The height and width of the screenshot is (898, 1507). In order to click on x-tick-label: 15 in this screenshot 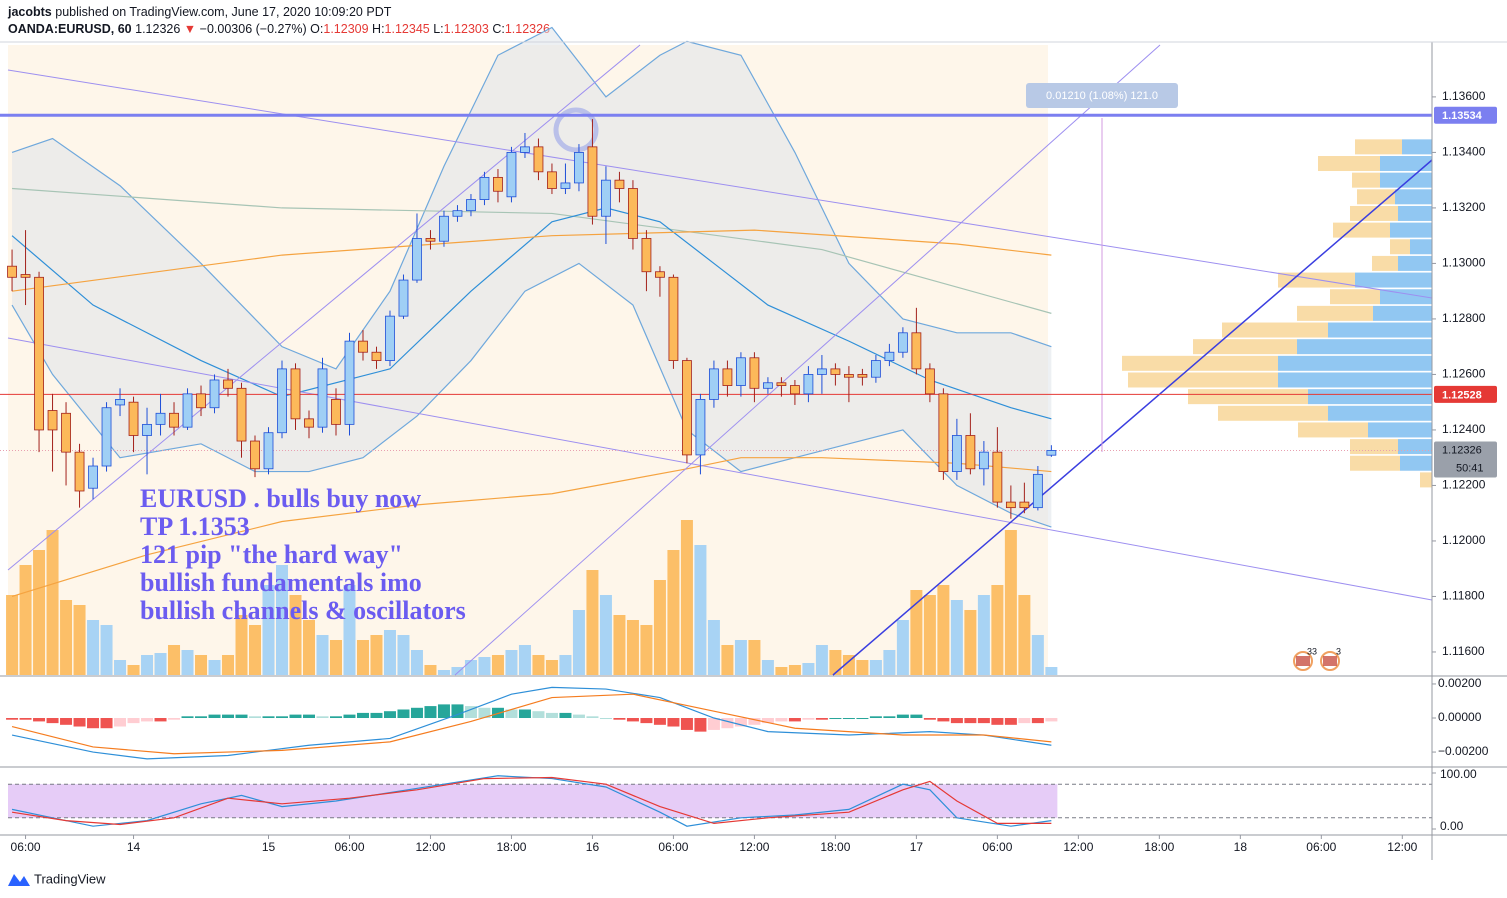, I will do `click(269, 847)`.